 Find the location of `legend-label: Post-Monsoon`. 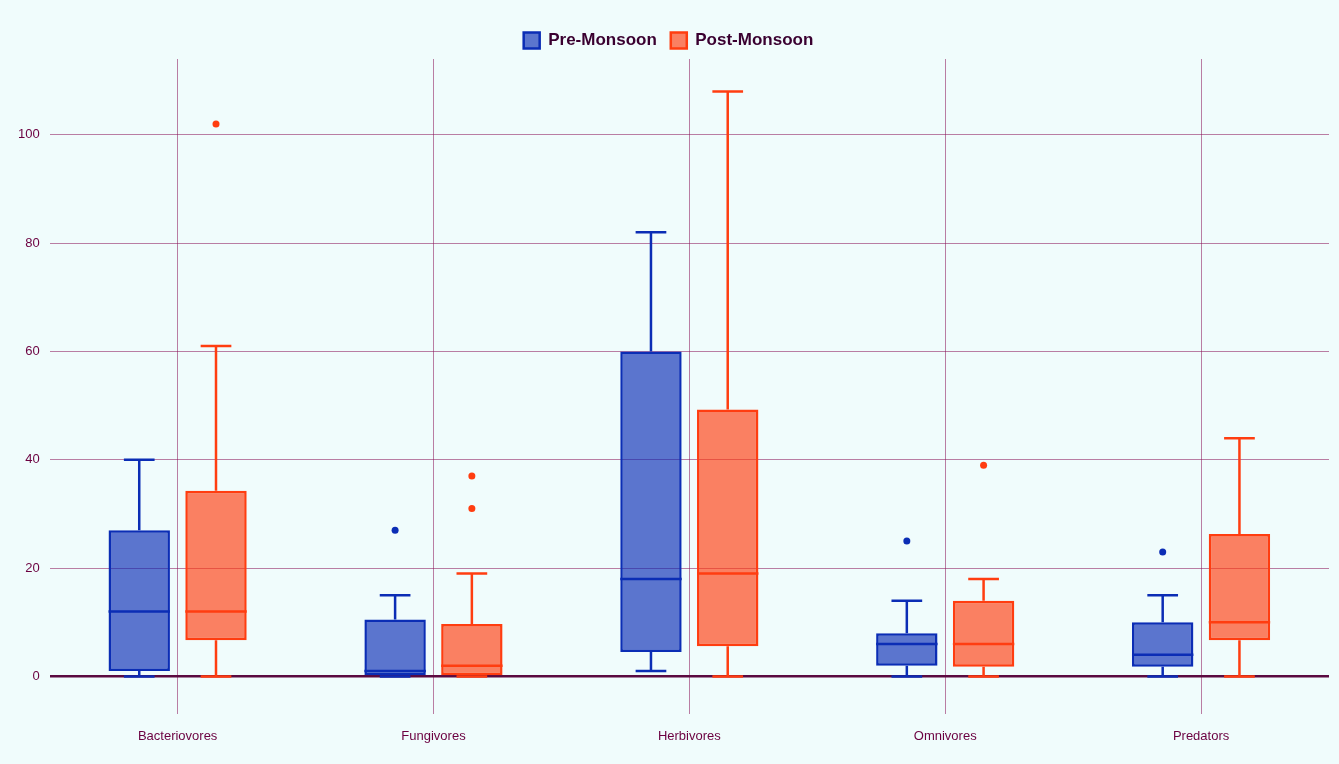

legend-label: Post-Monsoon is located at coordinates (754, 40).